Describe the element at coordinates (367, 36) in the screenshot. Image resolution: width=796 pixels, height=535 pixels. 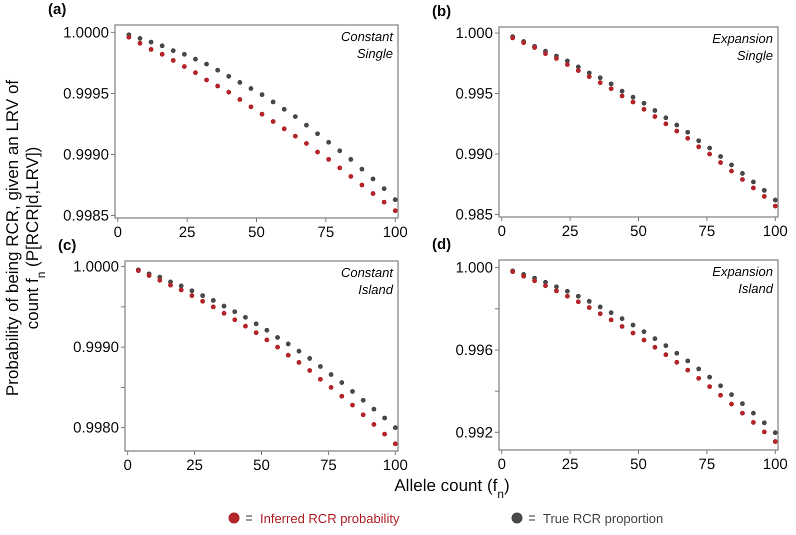
I see `annotation: Constant` at that location.